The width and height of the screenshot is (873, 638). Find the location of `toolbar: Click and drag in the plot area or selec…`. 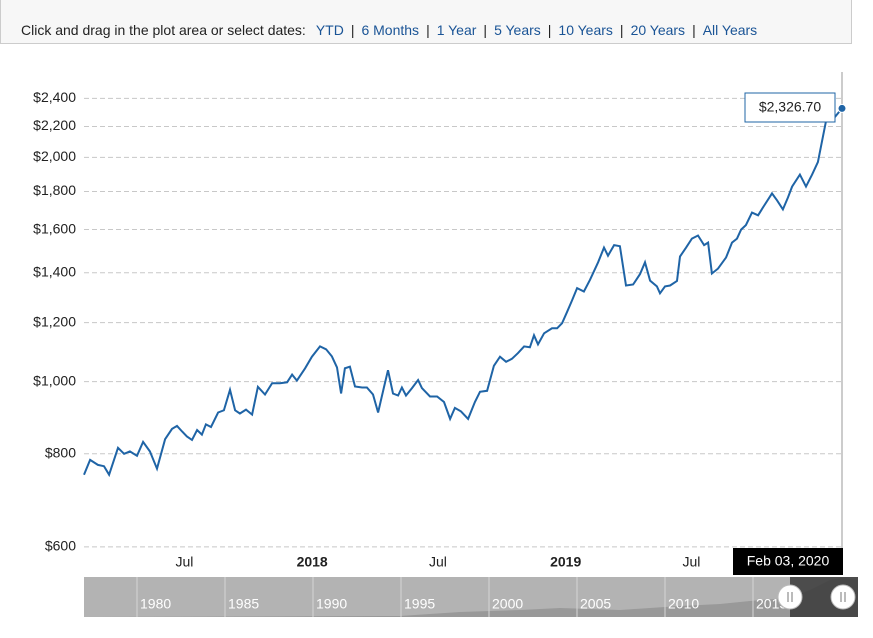

toolbar: Click and drag in the plot area or selec… is located at coordinates (426, 22).